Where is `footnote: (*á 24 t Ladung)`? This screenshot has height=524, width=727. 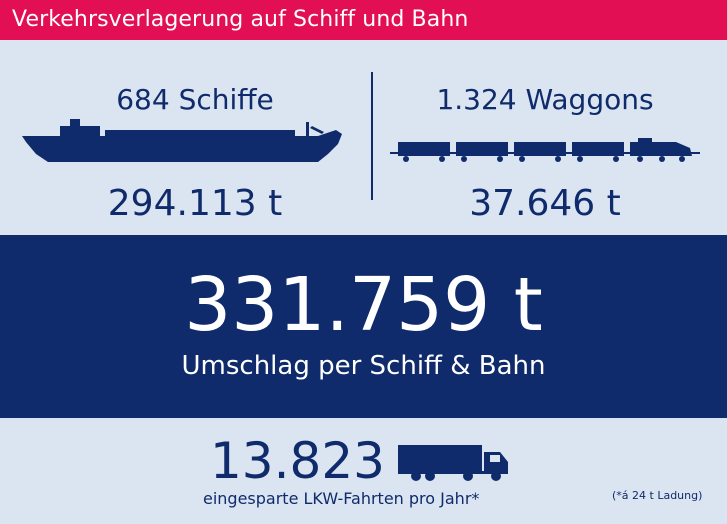 footnote: (*á 24 t Ladung) is located at coordinates (657, 495).